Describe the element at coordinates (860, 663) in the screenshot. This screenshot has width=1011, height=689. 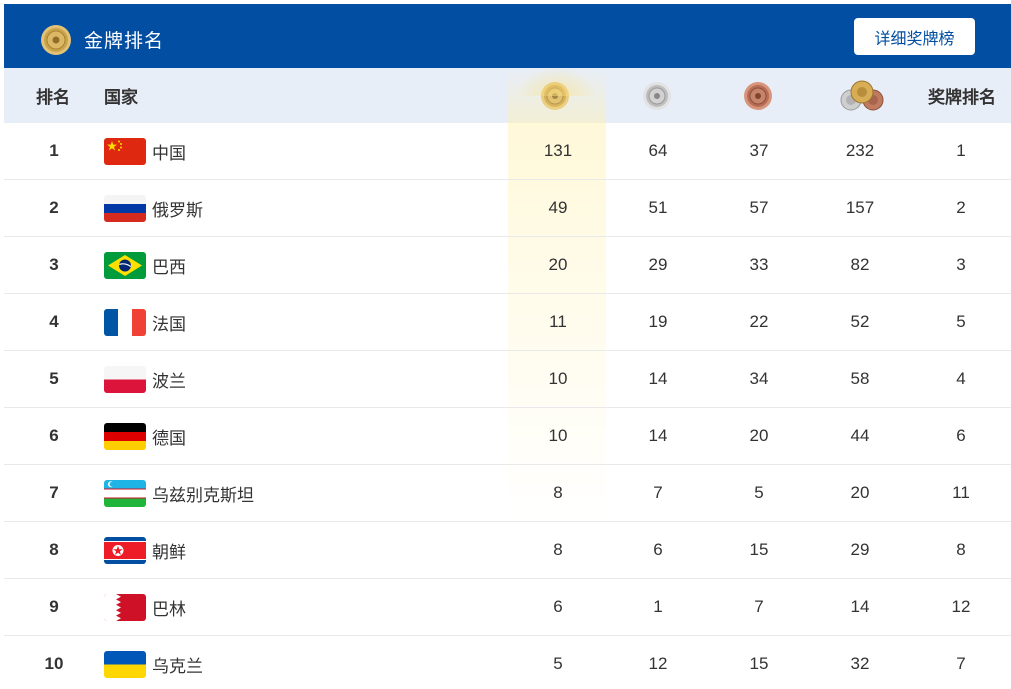
I see `total-count: 32` at that location.